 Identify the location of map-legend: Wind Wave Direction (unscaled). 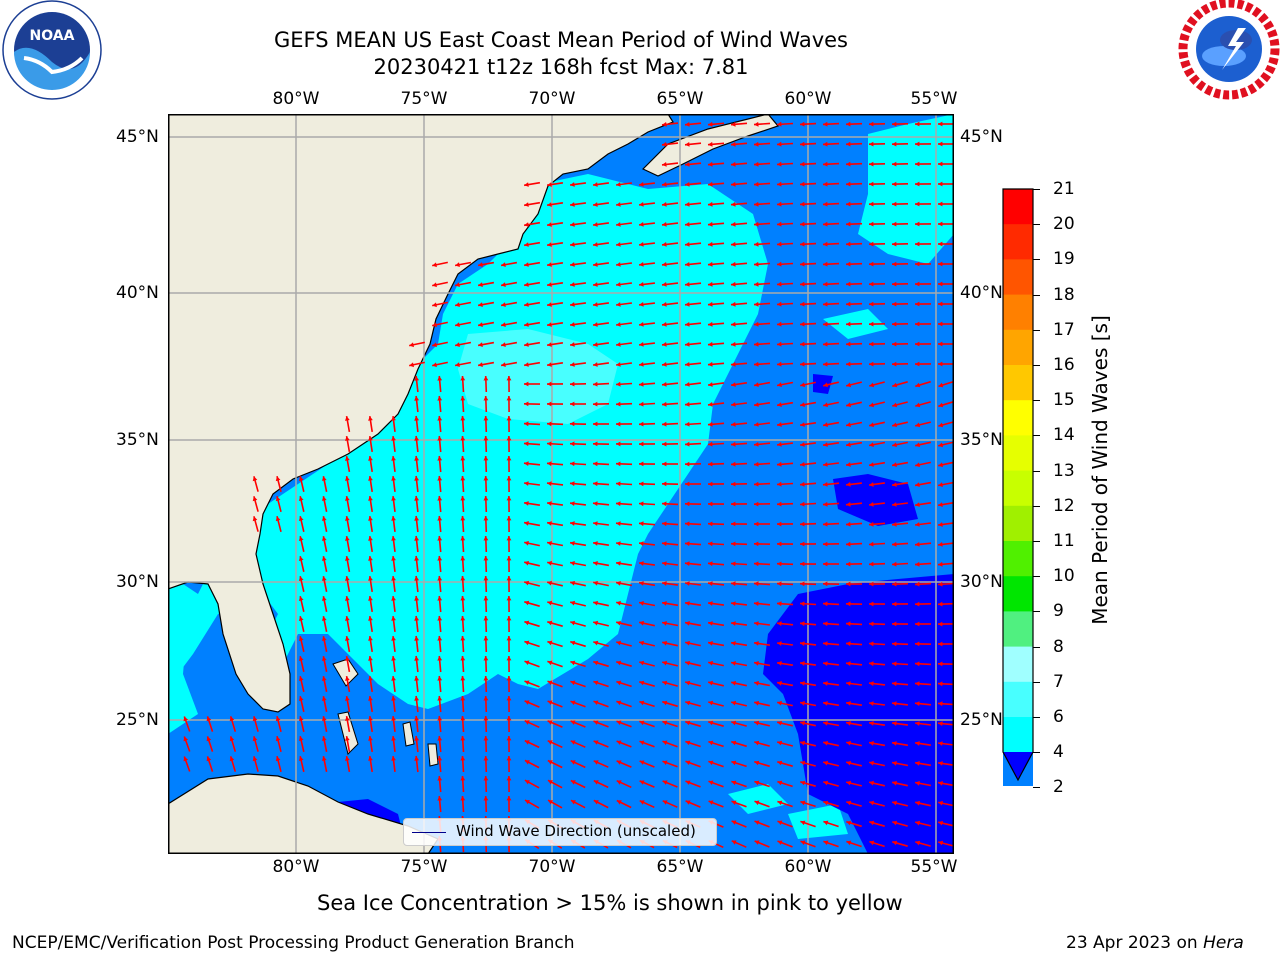
(560, 832).